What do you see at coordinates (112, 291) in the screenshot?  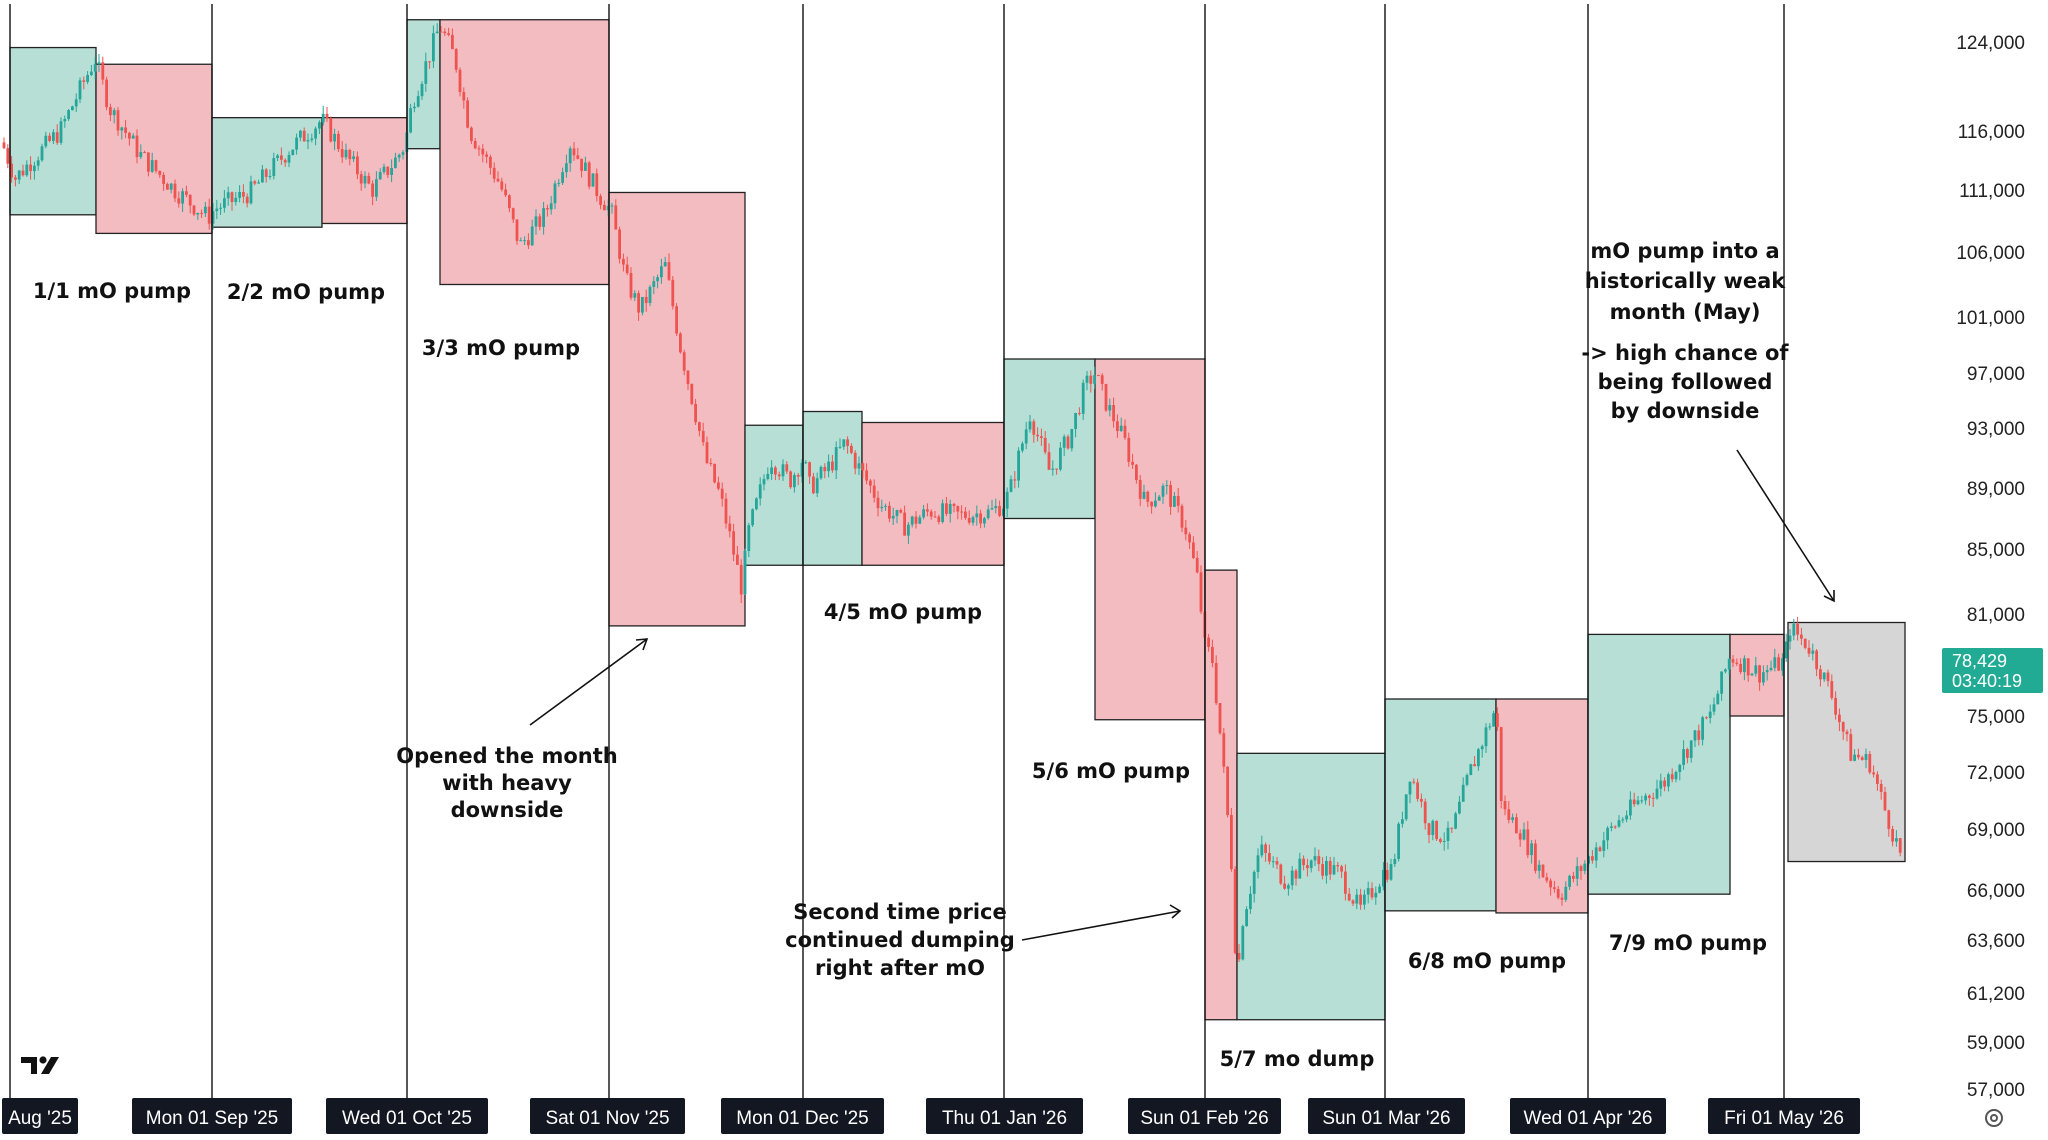 I see `annotation-aug: 1/1 mO pump` at bounding box center [112, 291].